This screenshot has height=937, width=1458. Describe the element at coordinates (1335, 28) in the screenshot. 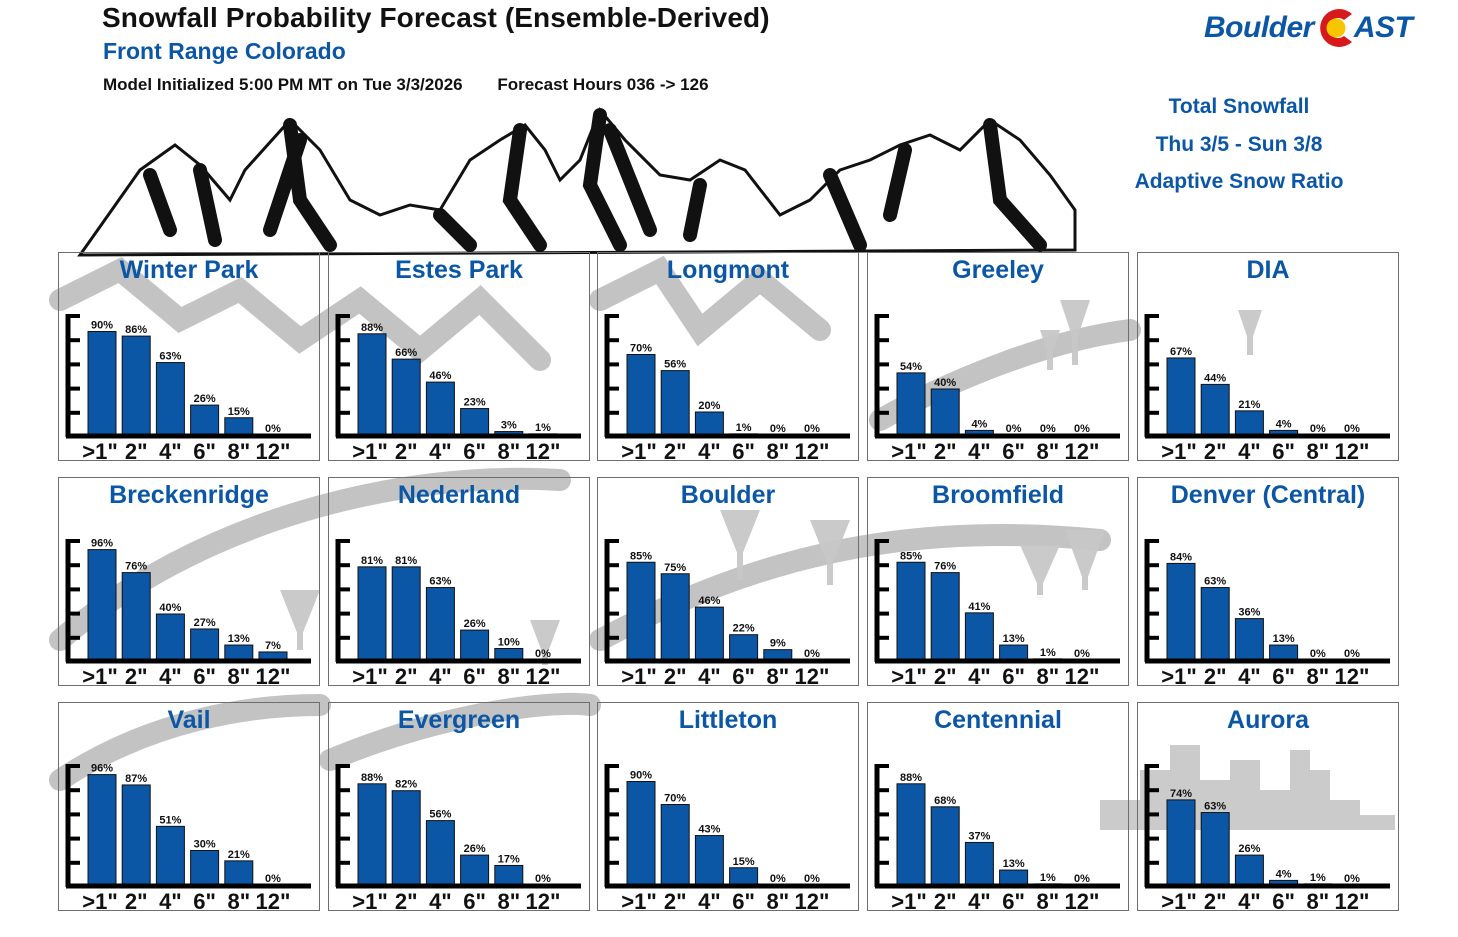

I see `colorado-c-icon` at that location.